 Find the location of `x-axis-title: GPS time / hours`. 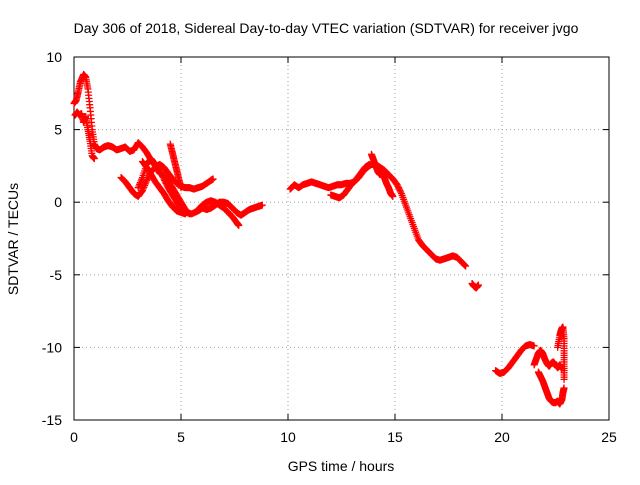

x-axis-title: GPS time / hours is located at coordinates (341, 466).